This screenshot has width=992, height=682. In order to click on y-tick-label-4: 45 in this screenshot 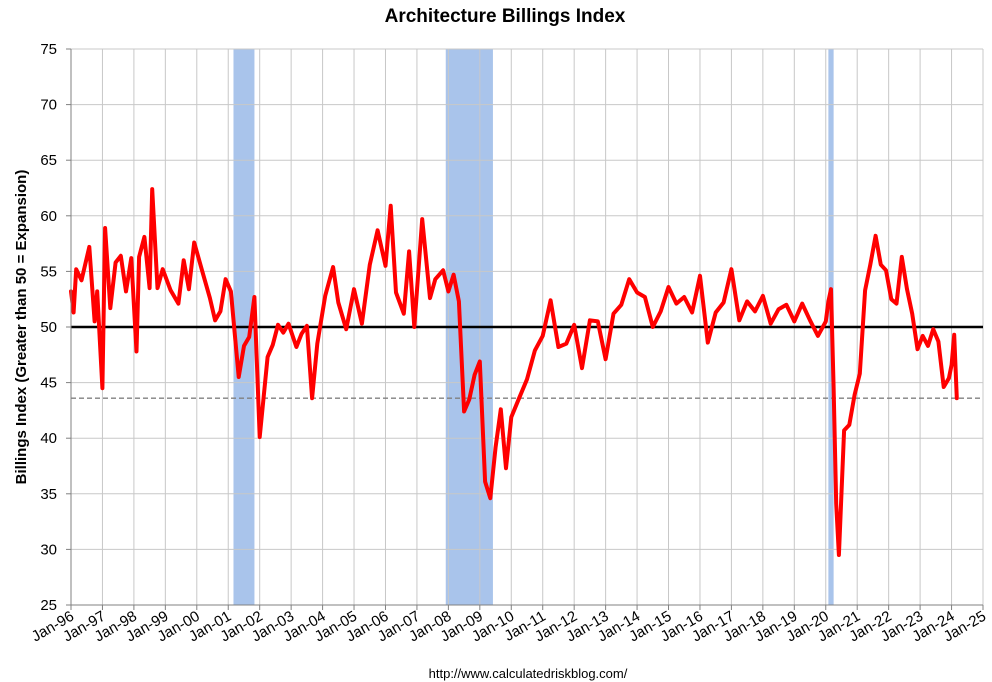, I will do `click(48, 383)`.